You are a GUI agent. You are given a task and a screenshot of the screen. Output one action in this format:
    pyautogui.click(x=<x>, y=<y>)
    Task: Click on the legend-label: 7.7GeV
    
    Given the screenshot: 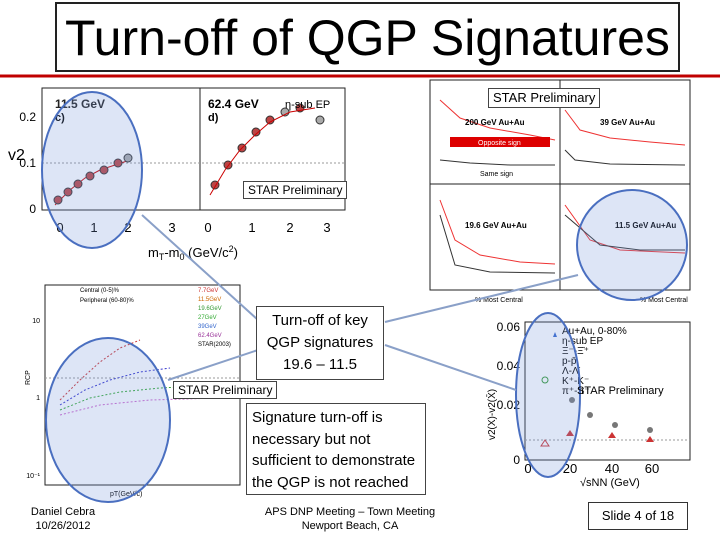 What is the action you would take?
    pyautogui.click(x=208, y=291)
    